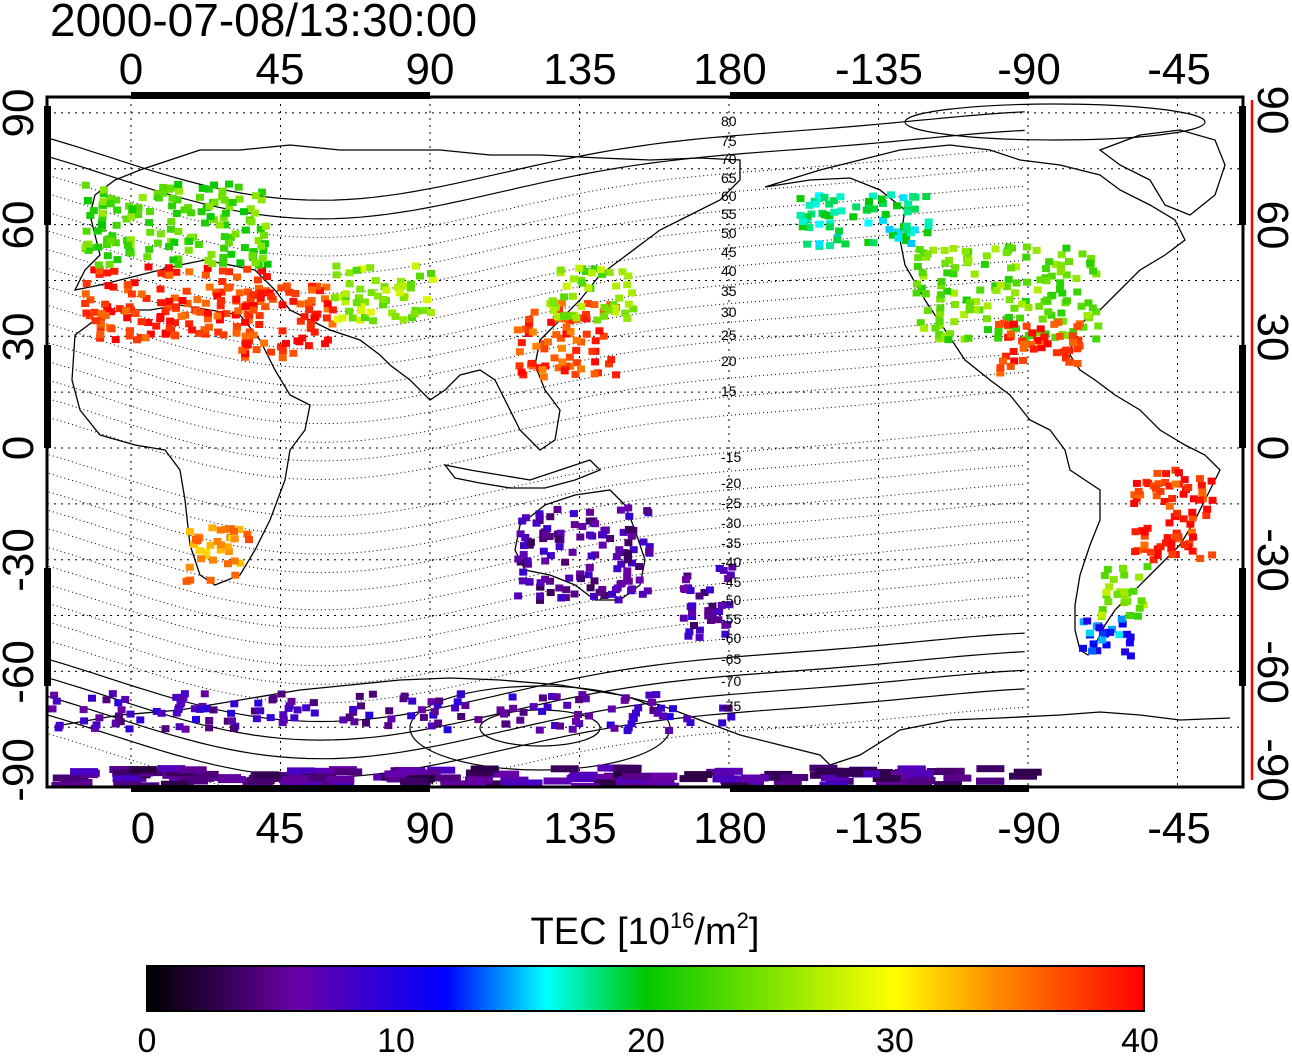 Image resolution: width=1292 pixels, height=1057 pixels. I want to click on colorbar-tick-label: 30, so click(895, 1039).